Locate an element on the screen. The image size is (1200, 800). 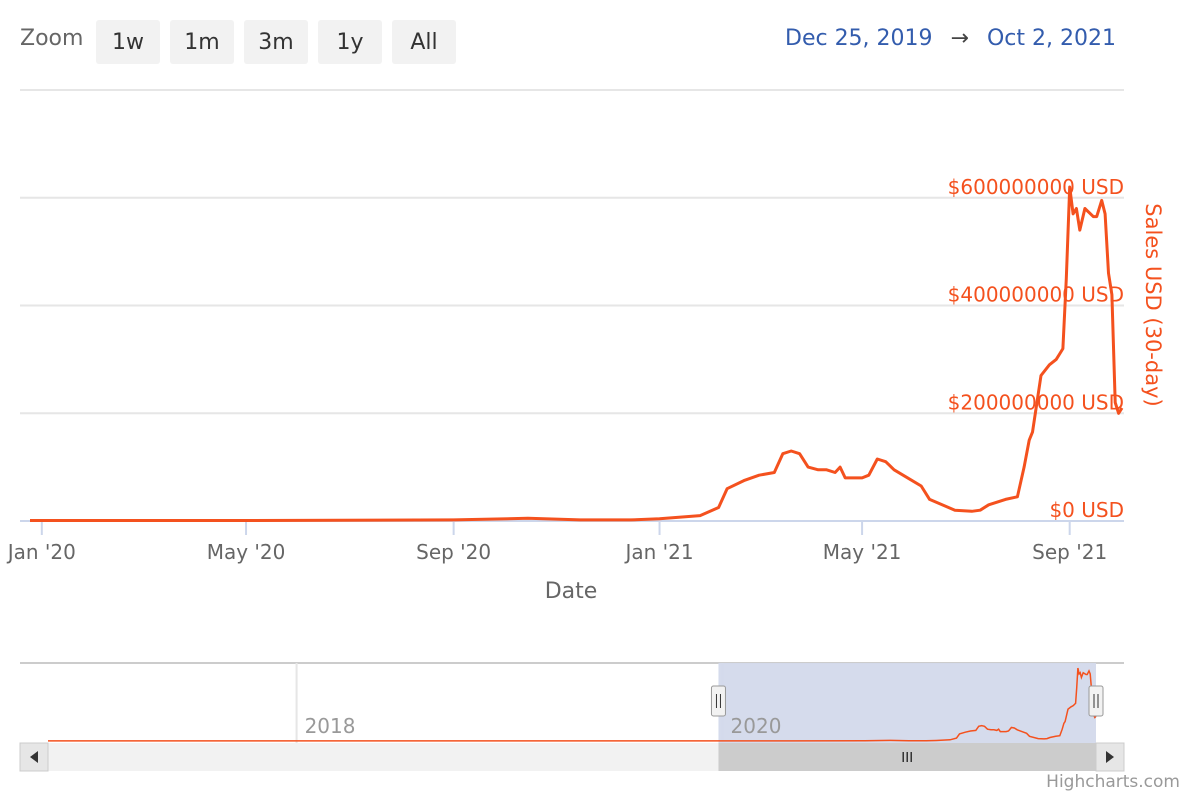
range-to-date: Oct 2, 2021 is located at coordinates (1051, 38).